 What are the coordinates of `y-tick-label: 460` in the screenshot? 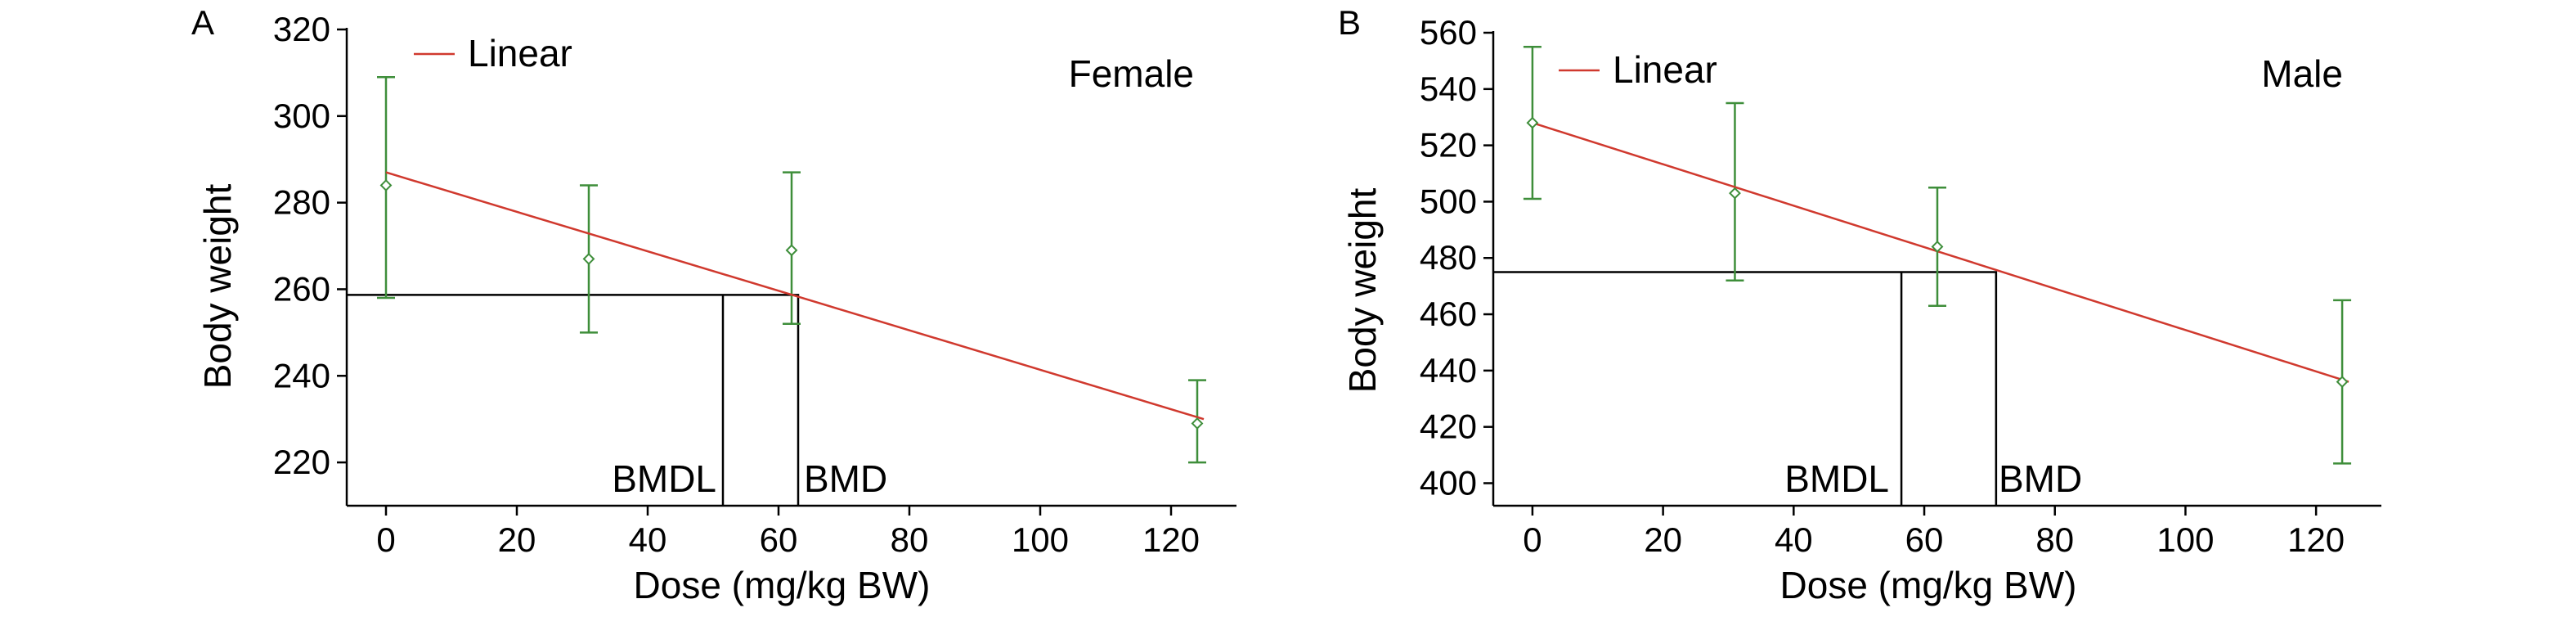 It's located at (1448, 314).